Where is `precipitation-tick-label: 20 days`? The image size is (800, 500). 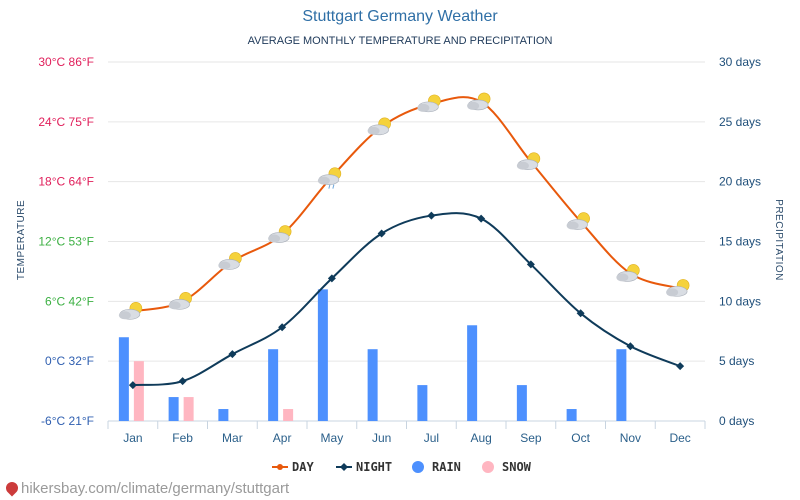 precipitation-tick-label: 20 days is located at coordinates (740, 182).